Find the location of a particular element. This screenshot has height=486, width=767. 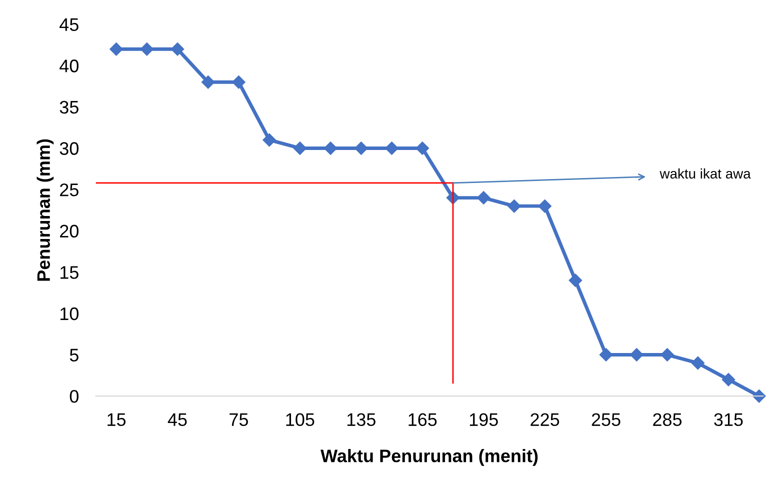

x-tick-label: 45 is located at coordinates (177, 419).